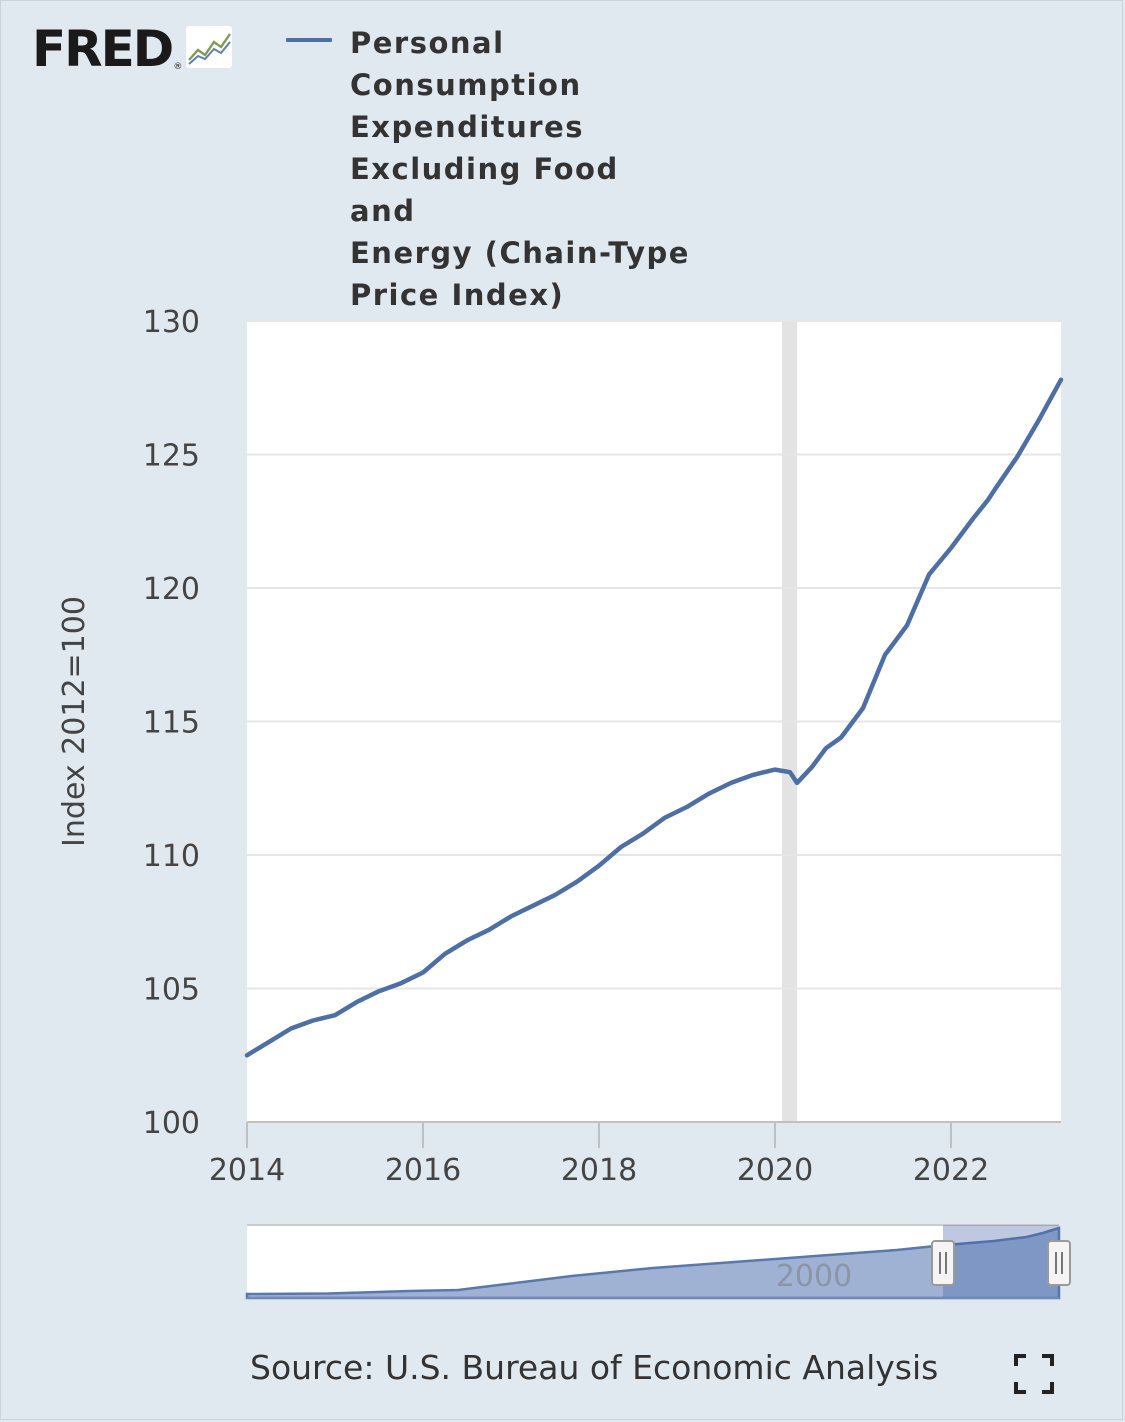  Describe the element at coordinates (171, 589) in the screenshot. I see `y-tick-label: 120` at that location.